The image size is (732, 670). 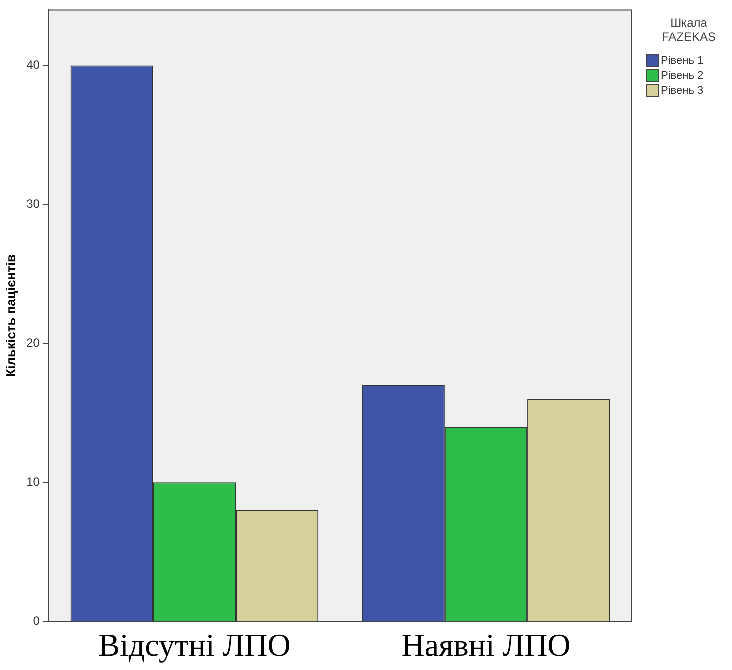 I want to click on y-tick-label: 40, so click(x=33, y=65).